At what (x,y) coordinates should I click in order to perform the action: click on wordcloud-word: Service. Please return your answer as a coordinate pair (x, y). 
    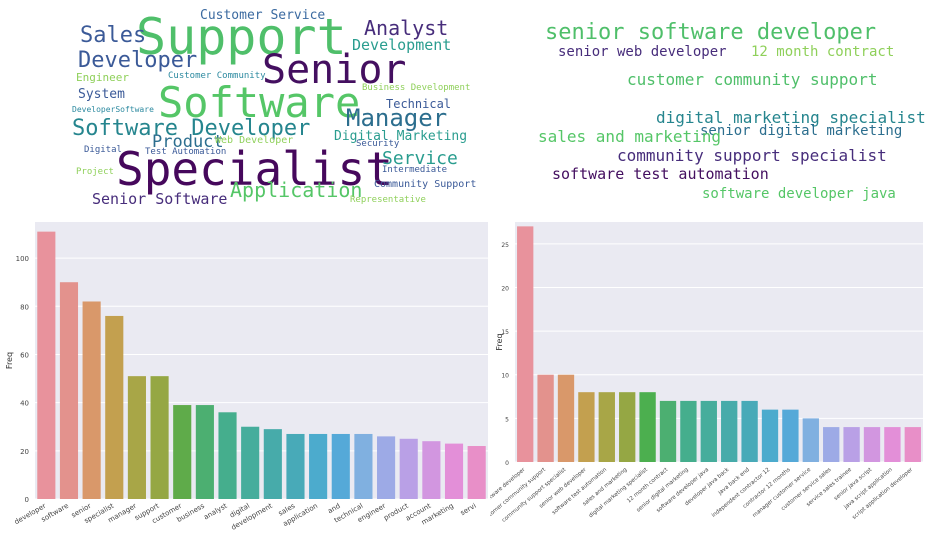
    Looking at the image, I should click on (420, 158).